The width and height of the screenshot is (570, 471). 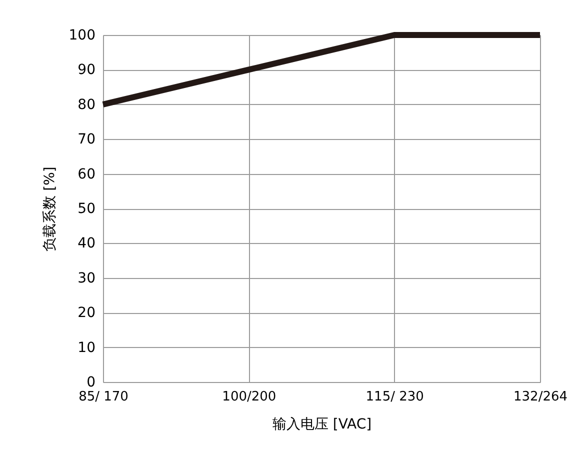 What do you see at coordinates (87, 174) in the screenshot?
I see `y-tick-label: 60` at bounding box center [87, 174].